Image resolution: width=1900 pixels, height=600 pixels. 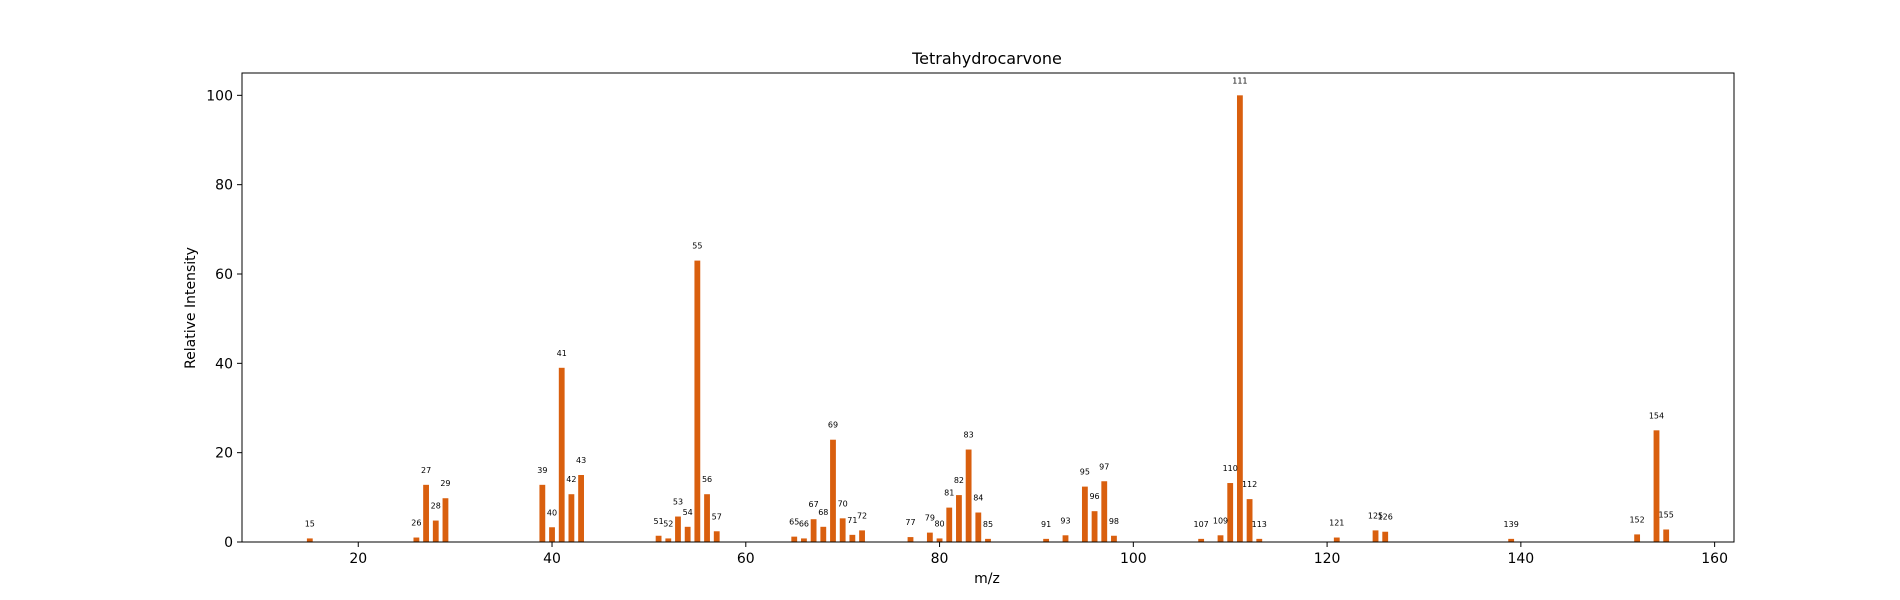 I want to click on bar-label-mz-110: 110, so click(x=1230, y=468).